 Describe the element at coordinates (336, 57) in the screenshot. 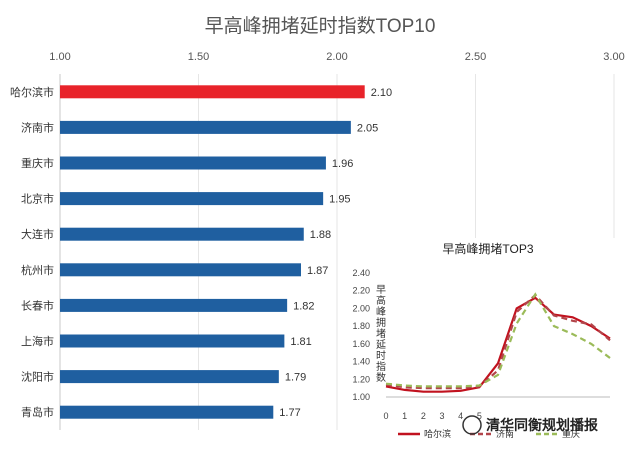

I see `x-tick-label: 2.00` at that location.